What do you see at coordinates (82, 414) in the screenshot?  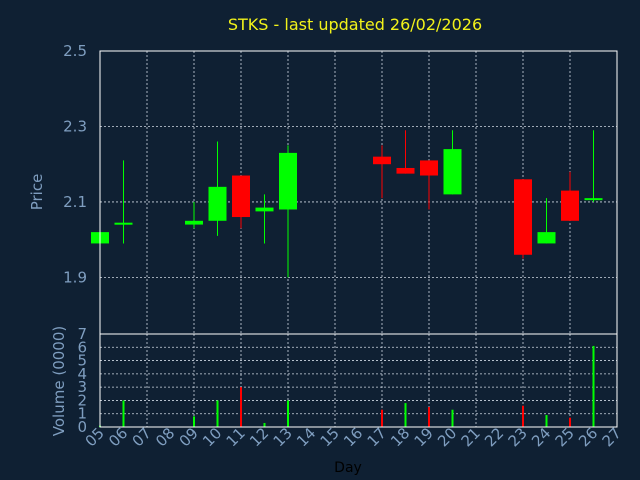 I see `volume-tick-label: 1` at bounding box center [82, 414].